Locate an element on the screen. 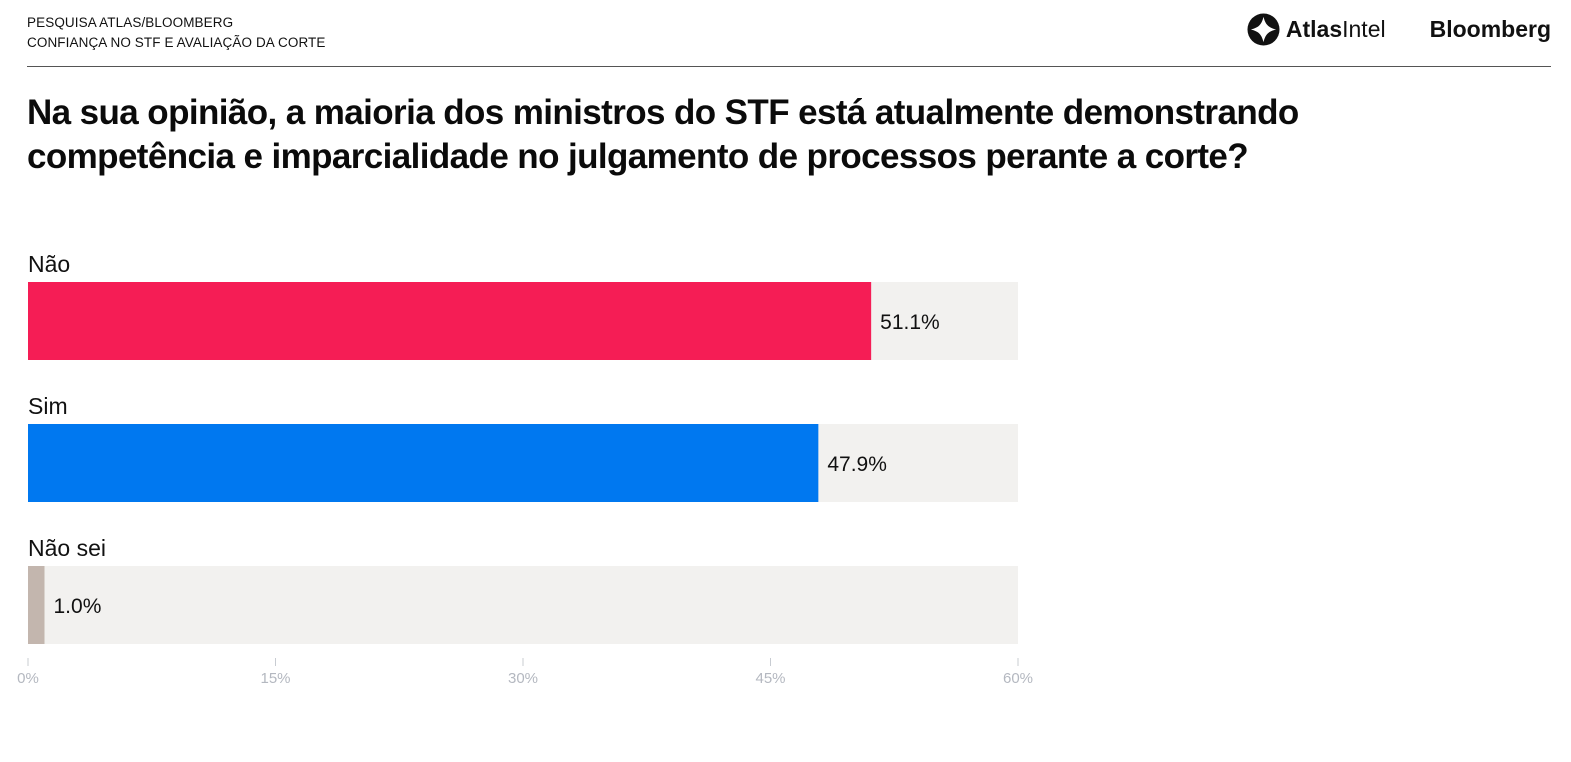 This screenshot has height=762, width=1571. intel-text: Intel is located at coordinates (1364, 28).